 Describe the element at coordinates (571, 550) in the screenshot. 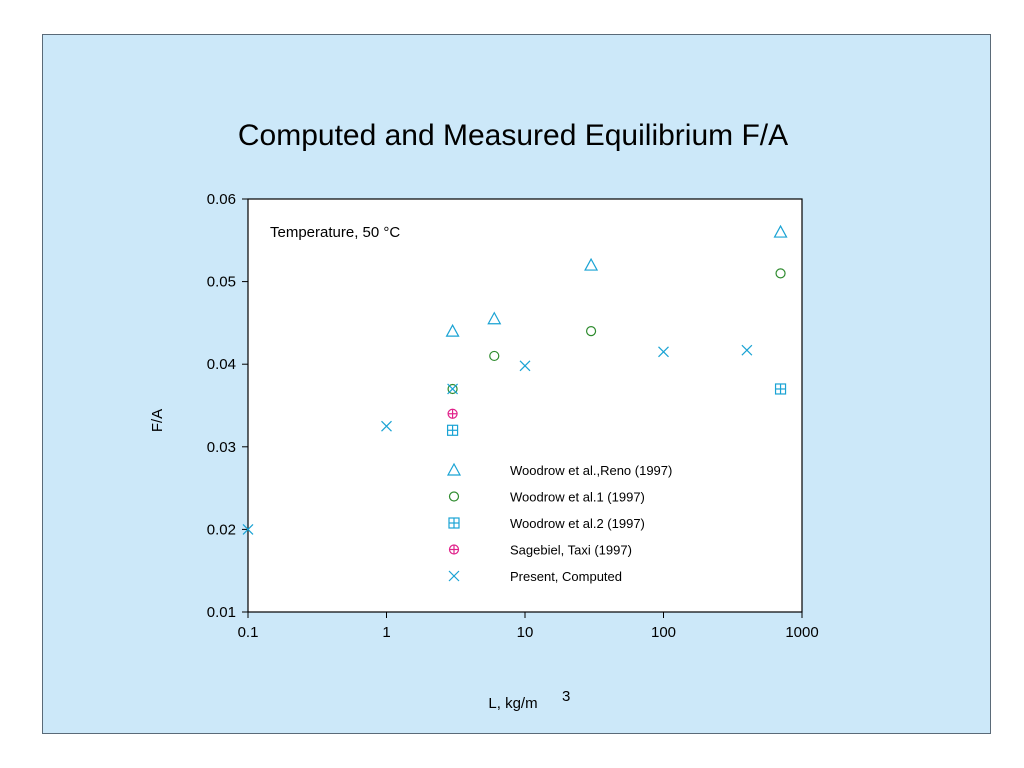

I see `legend-label: Sagebiel, Taxi (1997)` at that location.